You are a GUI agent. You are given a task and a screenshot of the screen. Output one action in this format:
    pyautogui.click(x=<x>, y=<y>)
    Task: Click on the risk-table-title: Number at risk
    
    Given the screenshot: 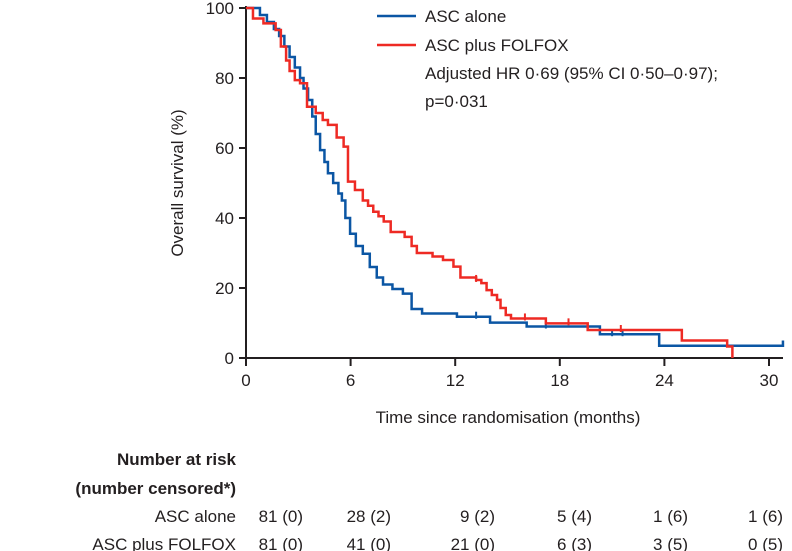 What is the action you would take?
    pyautogui.click(x=177, y=459)
    